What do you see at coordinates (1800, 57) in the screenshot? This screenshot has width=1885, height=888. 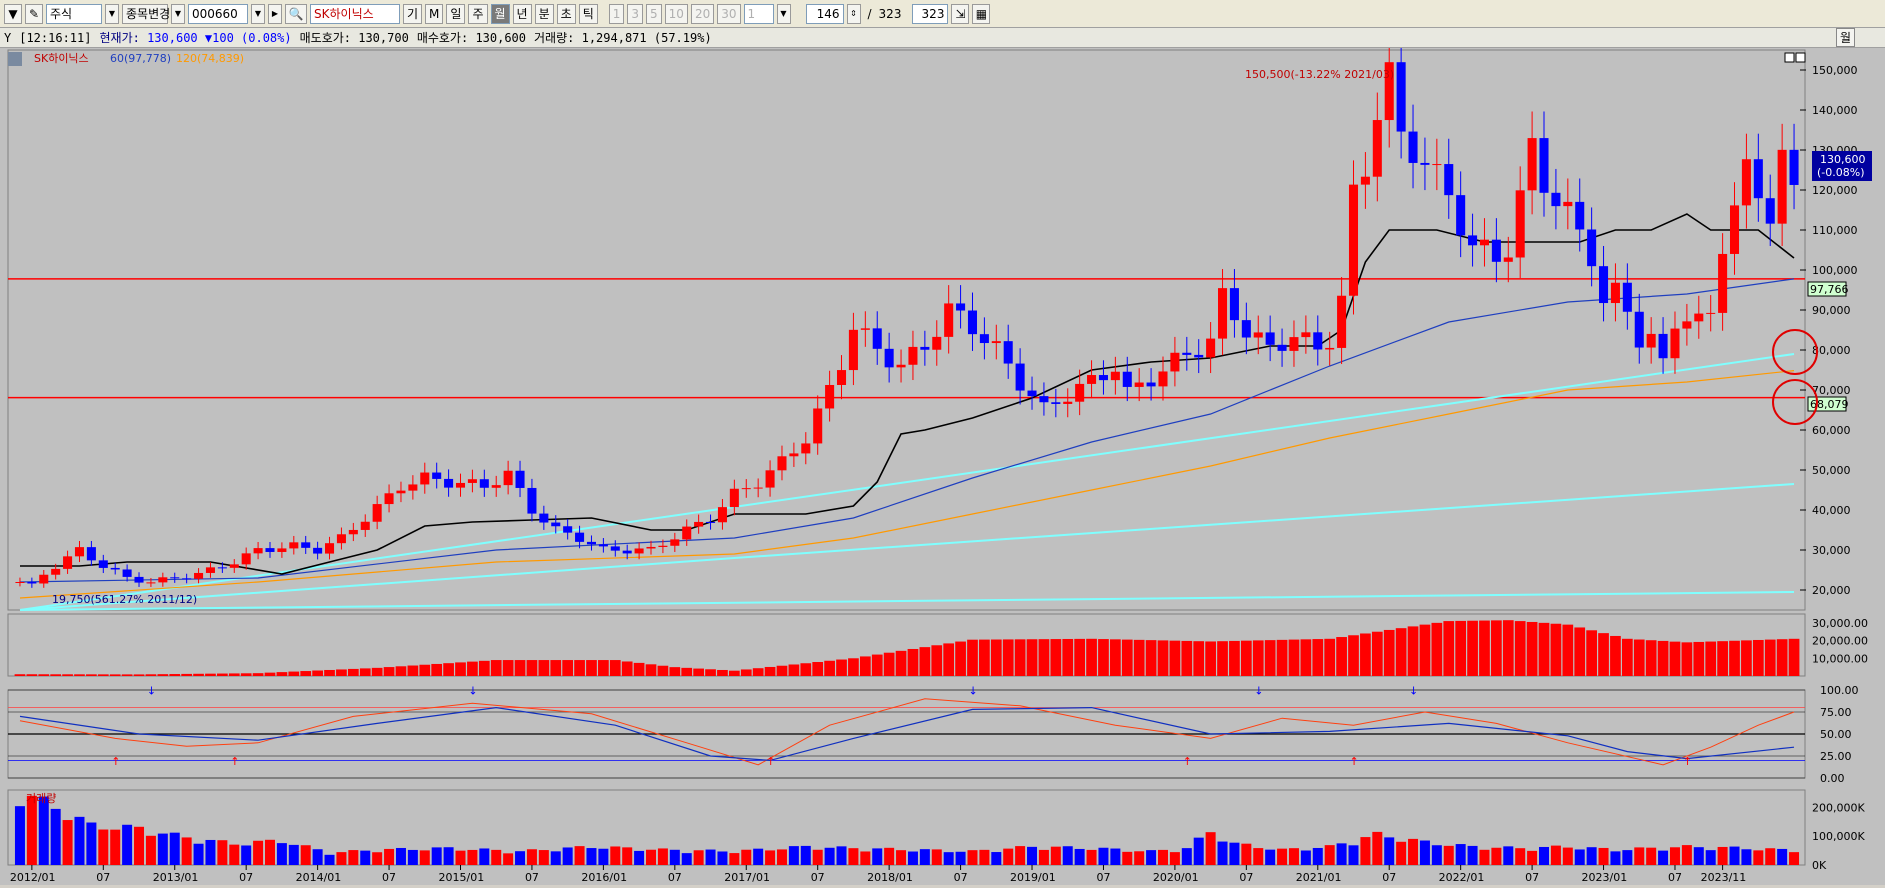 I see `panel-close-icon` at bounding box center [1800, 57].